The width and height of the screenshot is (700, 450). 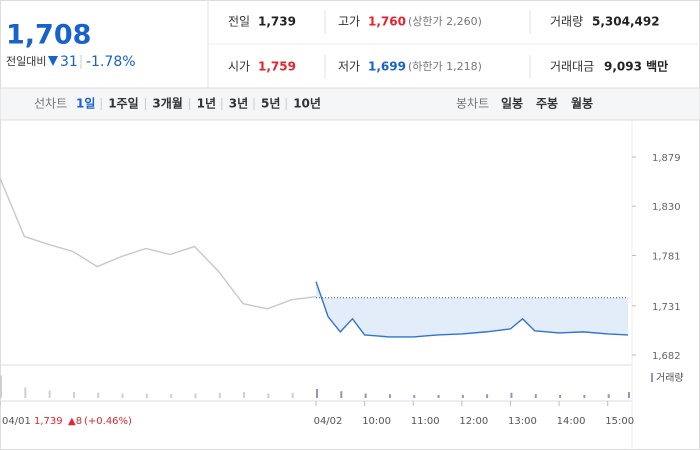 I want to click on stat-value: 1,759, so click(x=277, y=67).